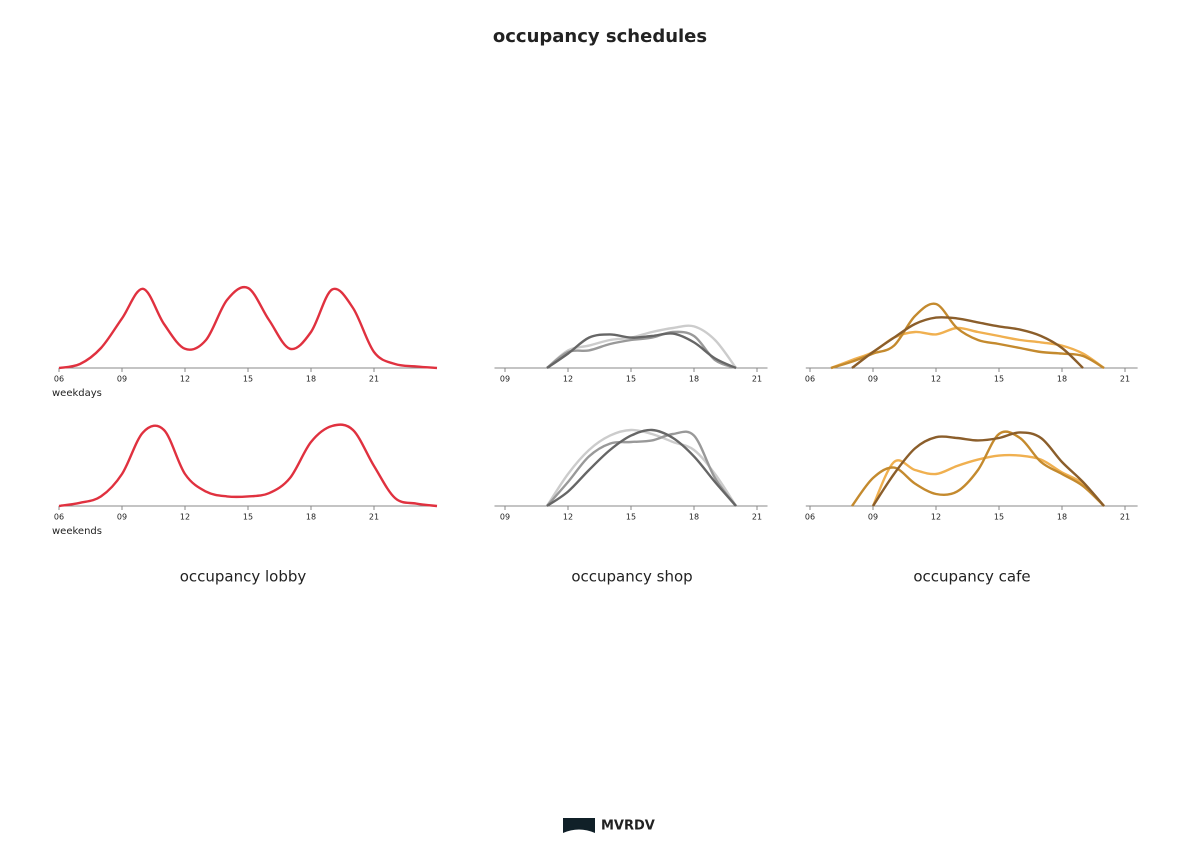  I want to click on logo-text: MVRDV, so click(628, 826).